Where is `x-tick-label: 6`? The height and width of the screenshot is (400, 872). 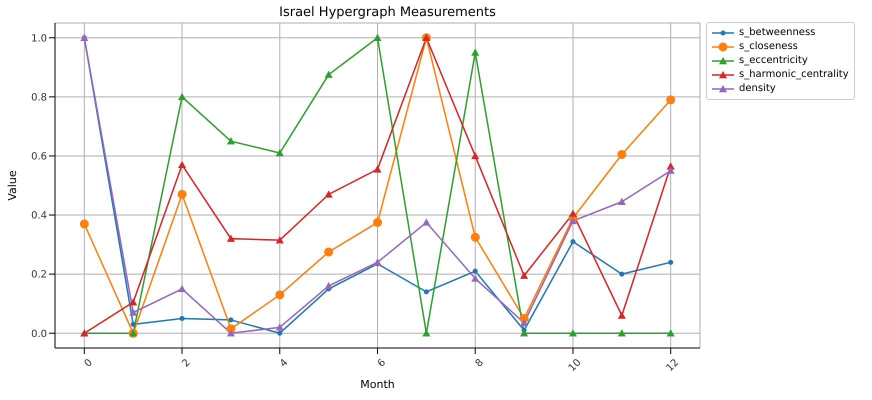 x-tick-label: 6 is located at coordinates (382, 363).